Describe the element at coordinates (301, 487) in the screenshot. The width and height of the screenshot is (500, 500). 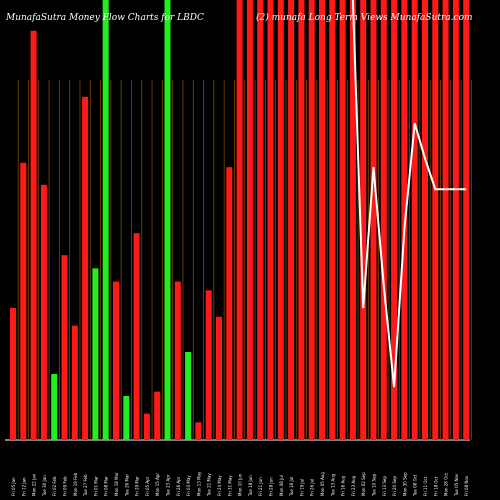
I see `x-tick-label: Fri 19 Jul` at that location.